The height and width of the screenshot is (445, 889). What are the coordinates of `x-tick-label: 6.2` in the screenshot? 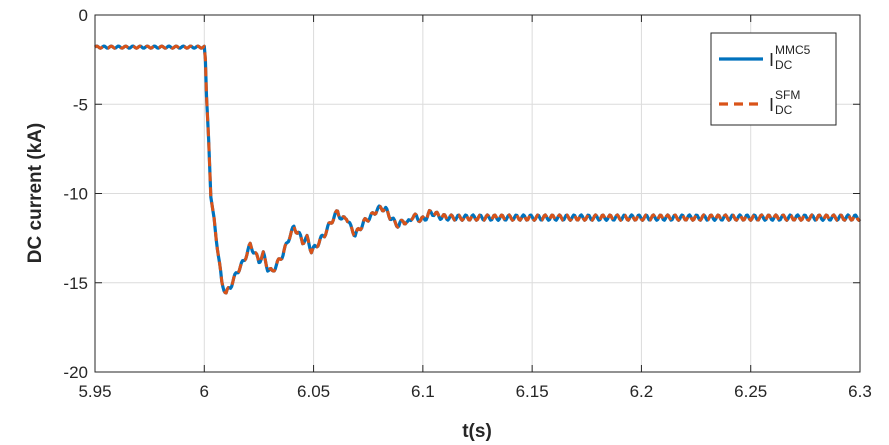 It's located at (642, 391).